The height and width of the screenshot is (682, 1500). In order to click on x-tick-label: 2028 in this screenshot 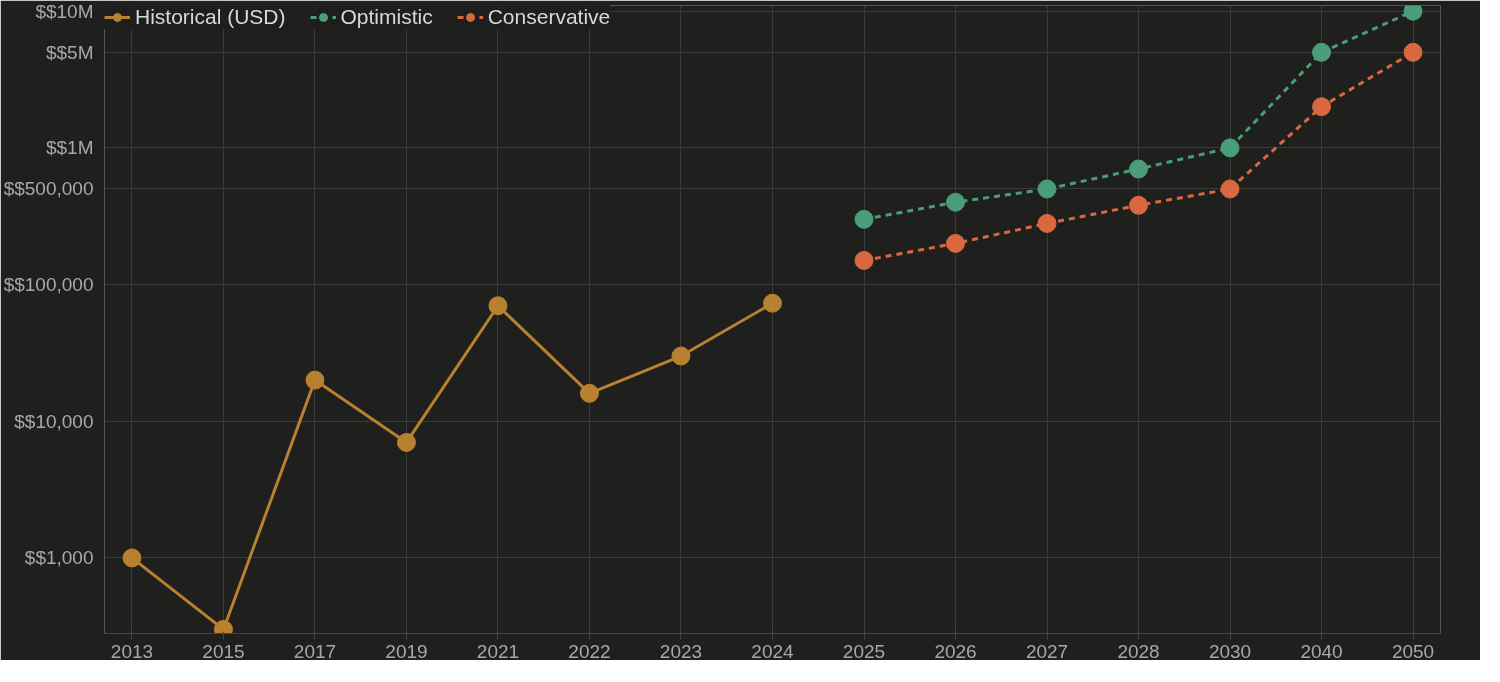, I will do `click(1138, 651)`.